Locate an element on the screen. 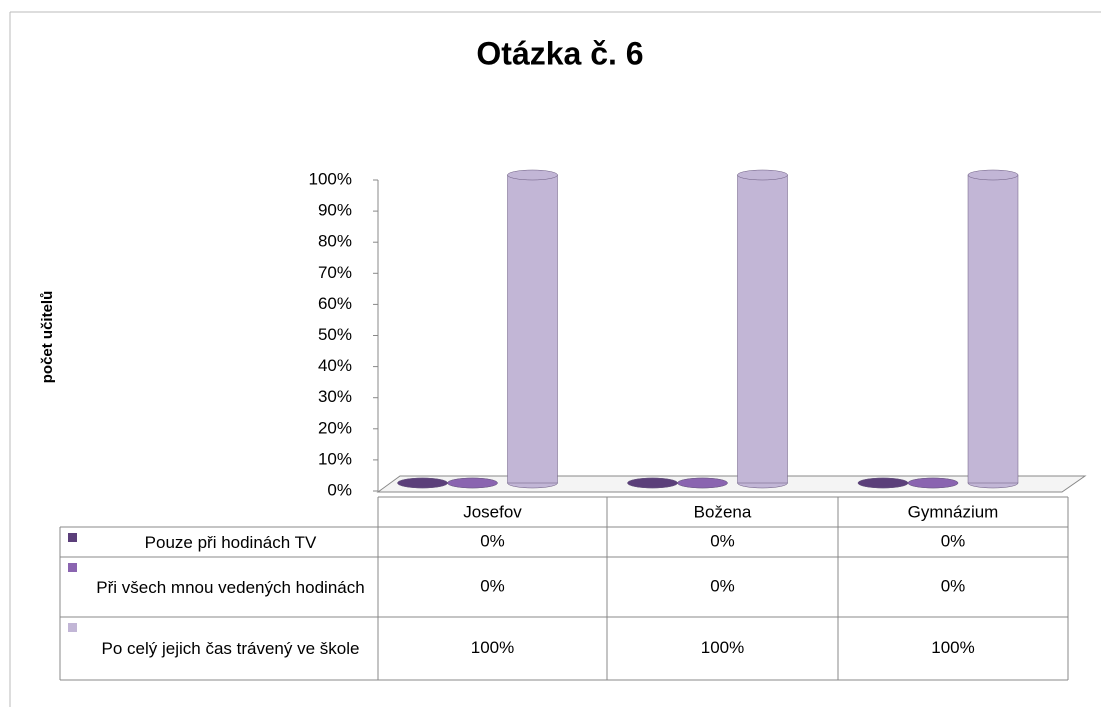  y-tick-label: 20% is located at coordinates (335, 427).